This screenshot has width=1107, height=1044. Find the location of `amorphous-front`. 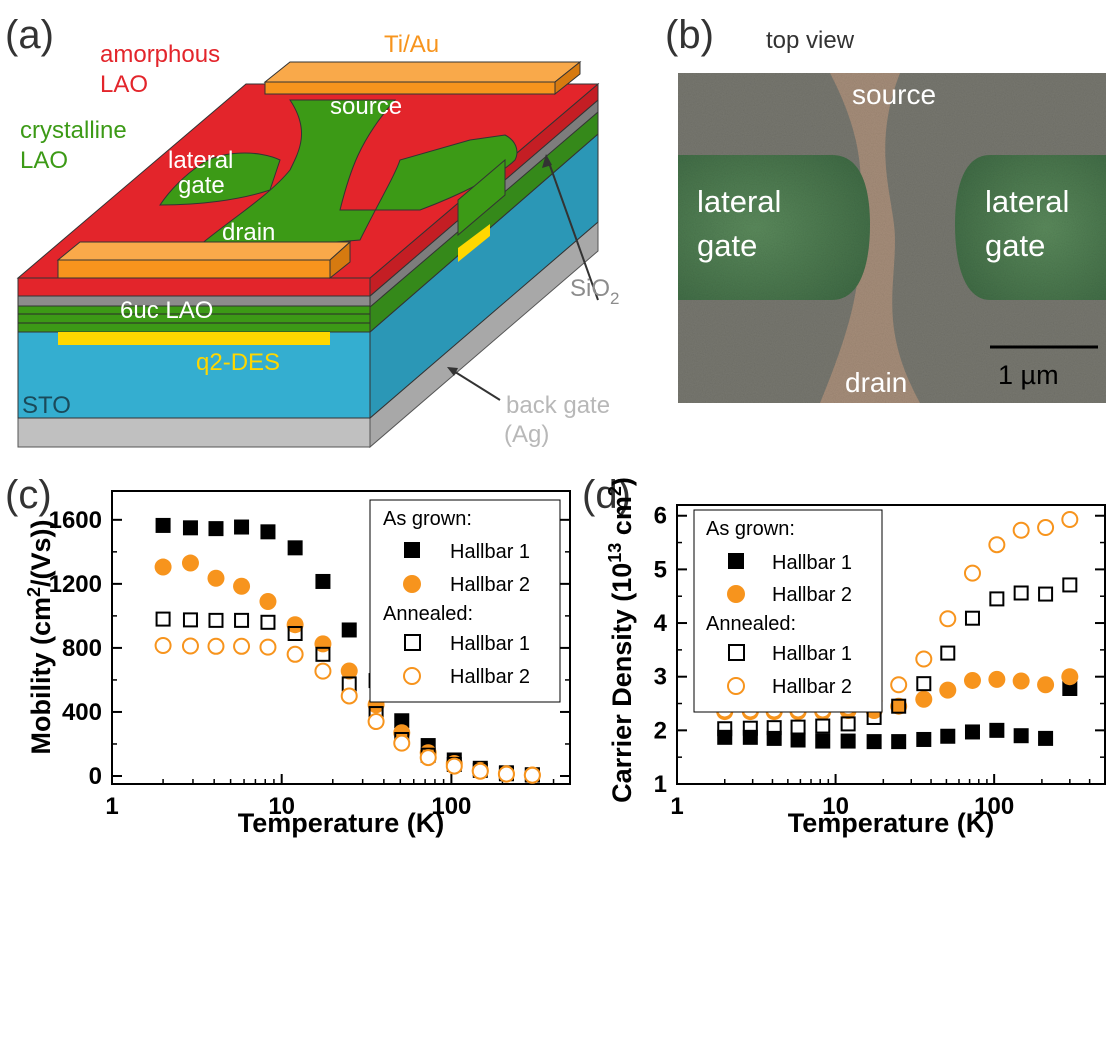

amorphous-front is located at coordinates (194, 287).